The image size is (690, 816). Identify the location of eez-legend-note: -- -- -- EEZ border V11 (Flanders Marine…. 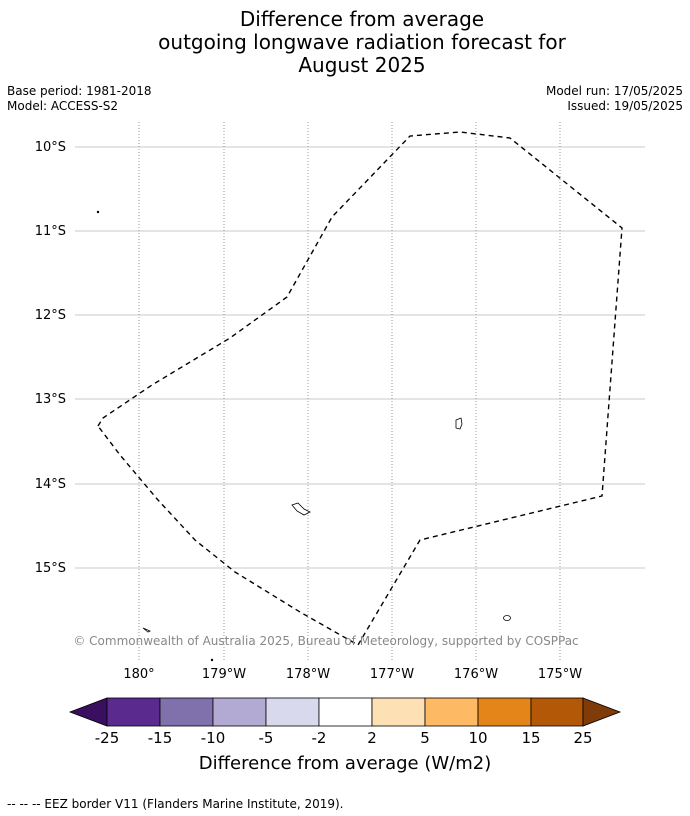
(175, 804).